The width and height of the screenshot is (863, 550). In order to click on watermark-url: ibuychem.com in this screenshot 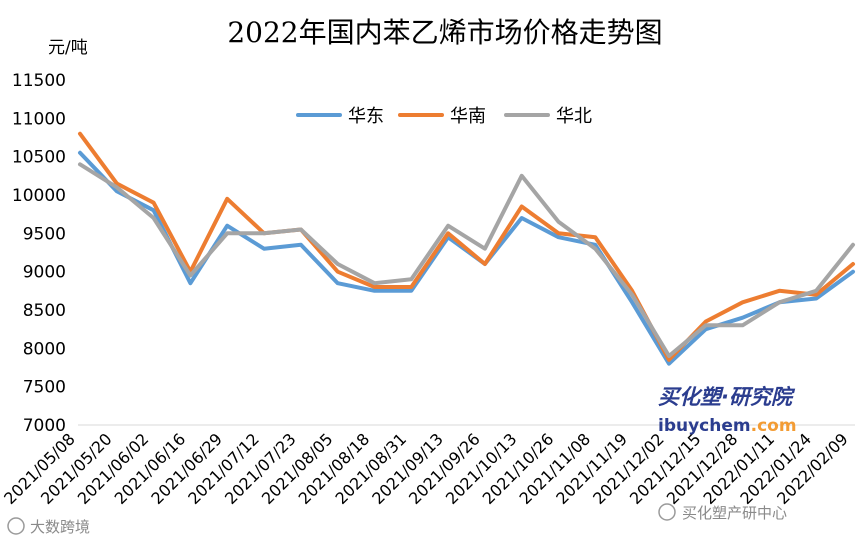, I will do `click(727, 426)`.